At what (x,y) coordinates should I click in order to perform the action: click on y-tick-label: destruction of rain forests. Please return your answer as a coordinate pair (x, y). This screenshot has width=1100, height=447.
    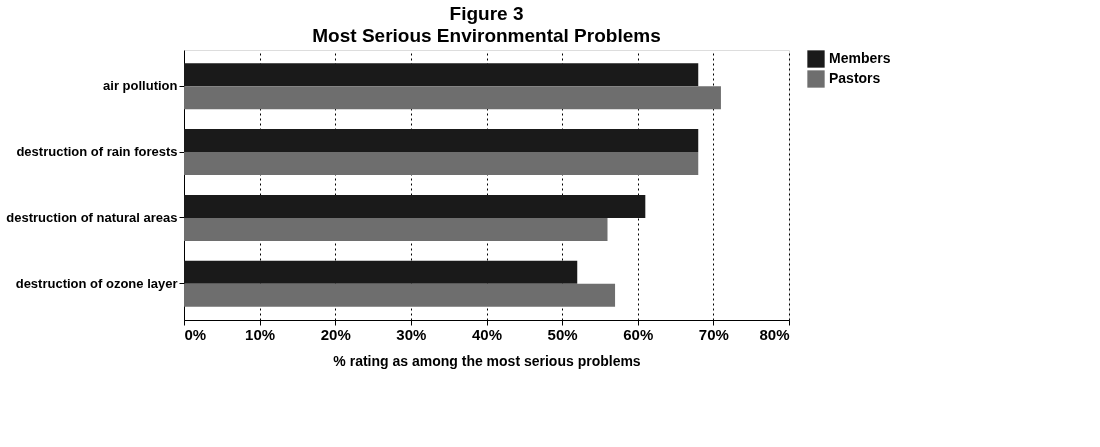
    Looking at the image, I should click on (97, 152).